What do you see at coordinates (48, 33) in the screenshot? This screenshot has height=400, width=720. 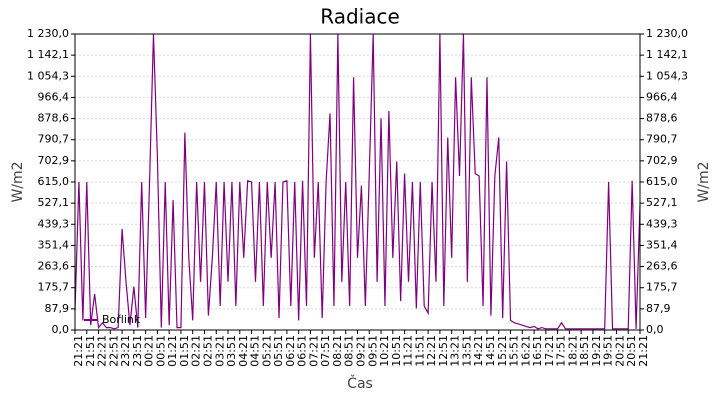 I see `y-tick-label: 1 230,0` at bounding box center [48, 33].